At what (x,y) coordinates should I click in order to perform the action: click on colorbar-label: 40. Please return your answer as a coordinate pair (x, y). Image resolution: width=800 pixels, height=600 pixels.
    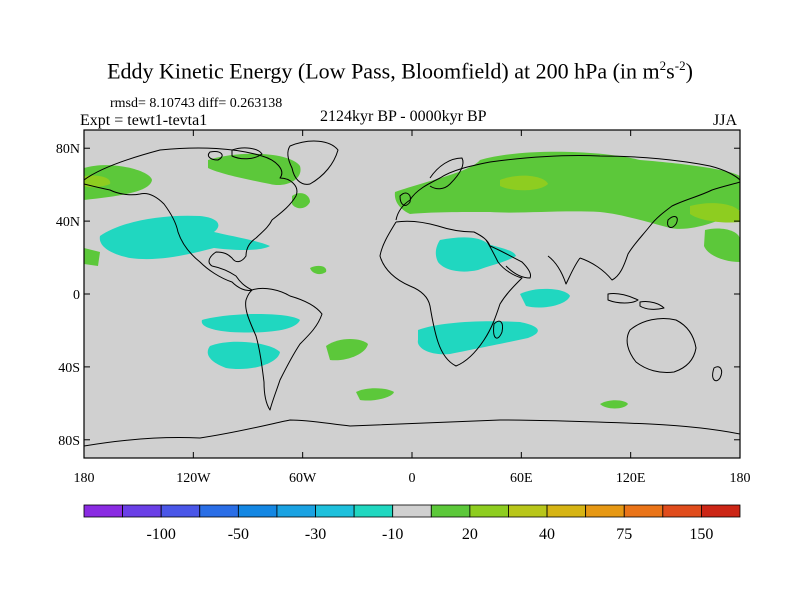
    Looking at the image, I should click on (547, 534).